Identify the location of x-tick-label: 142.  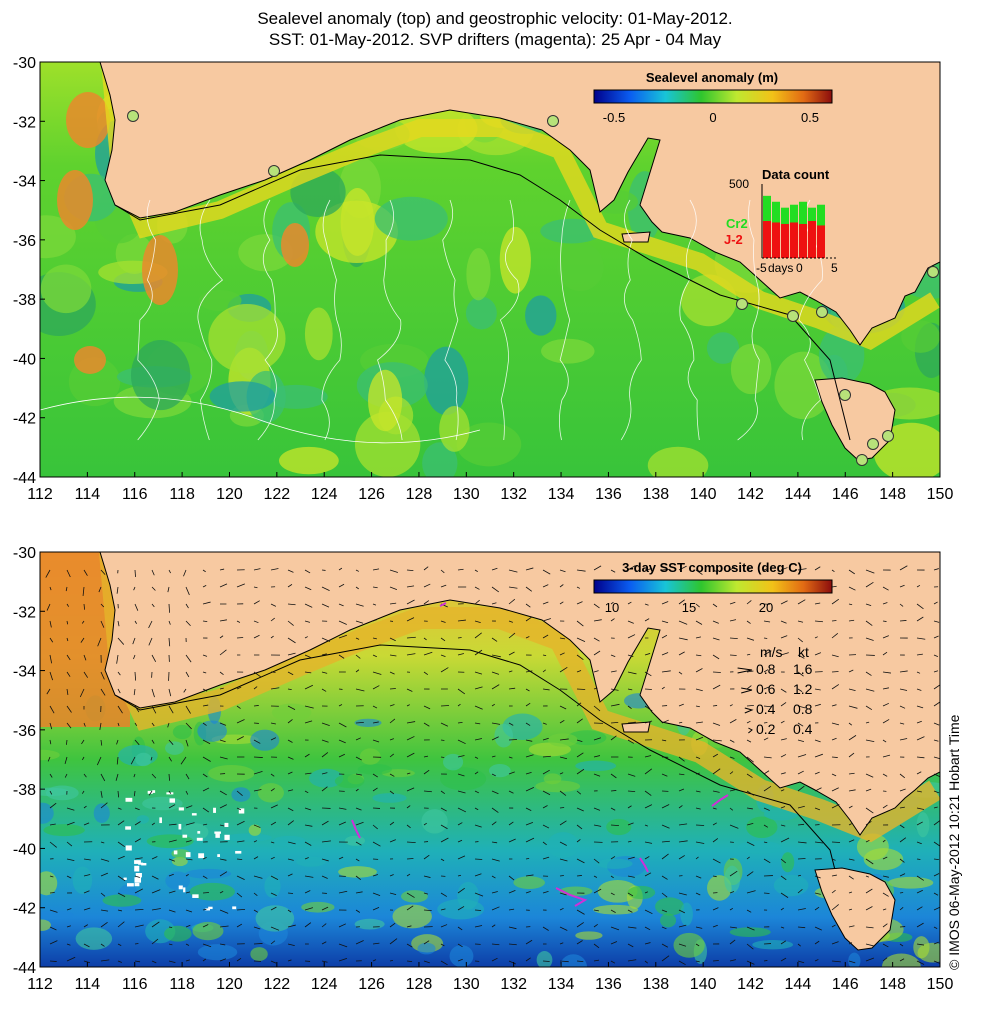
(750, 984).